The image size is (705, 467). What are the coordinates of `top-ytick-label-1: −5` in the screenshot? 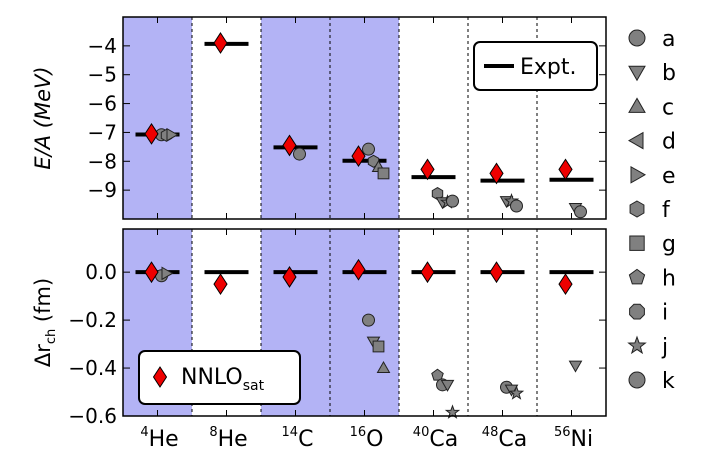 It's located at (102, 75).